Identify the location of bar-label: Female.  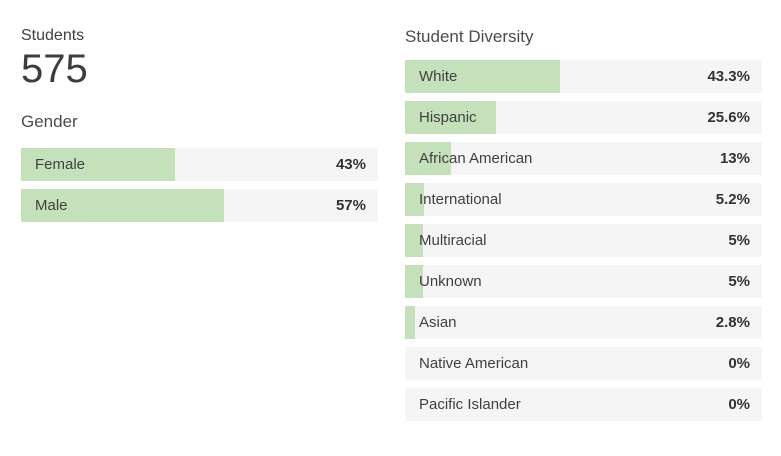
(60, 164).